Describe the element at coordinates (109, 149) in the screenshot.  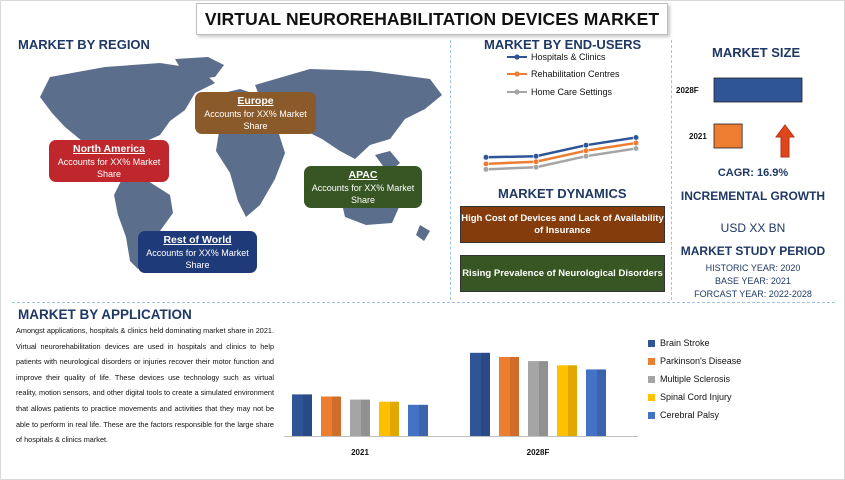
I see `region-name: North America` at that location.